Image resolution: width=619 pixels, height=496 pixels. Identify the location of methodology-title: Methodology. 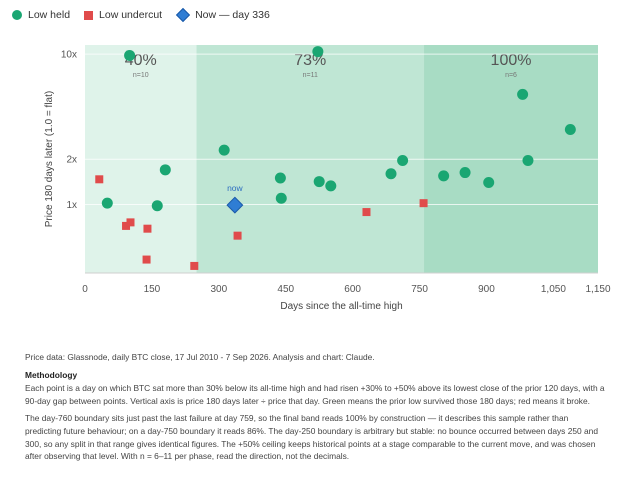
(51, 374).